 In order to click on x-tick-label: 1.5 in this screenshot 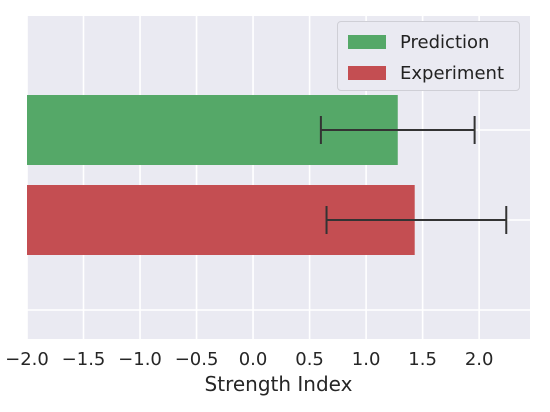, I will do `click(422, 359)`.